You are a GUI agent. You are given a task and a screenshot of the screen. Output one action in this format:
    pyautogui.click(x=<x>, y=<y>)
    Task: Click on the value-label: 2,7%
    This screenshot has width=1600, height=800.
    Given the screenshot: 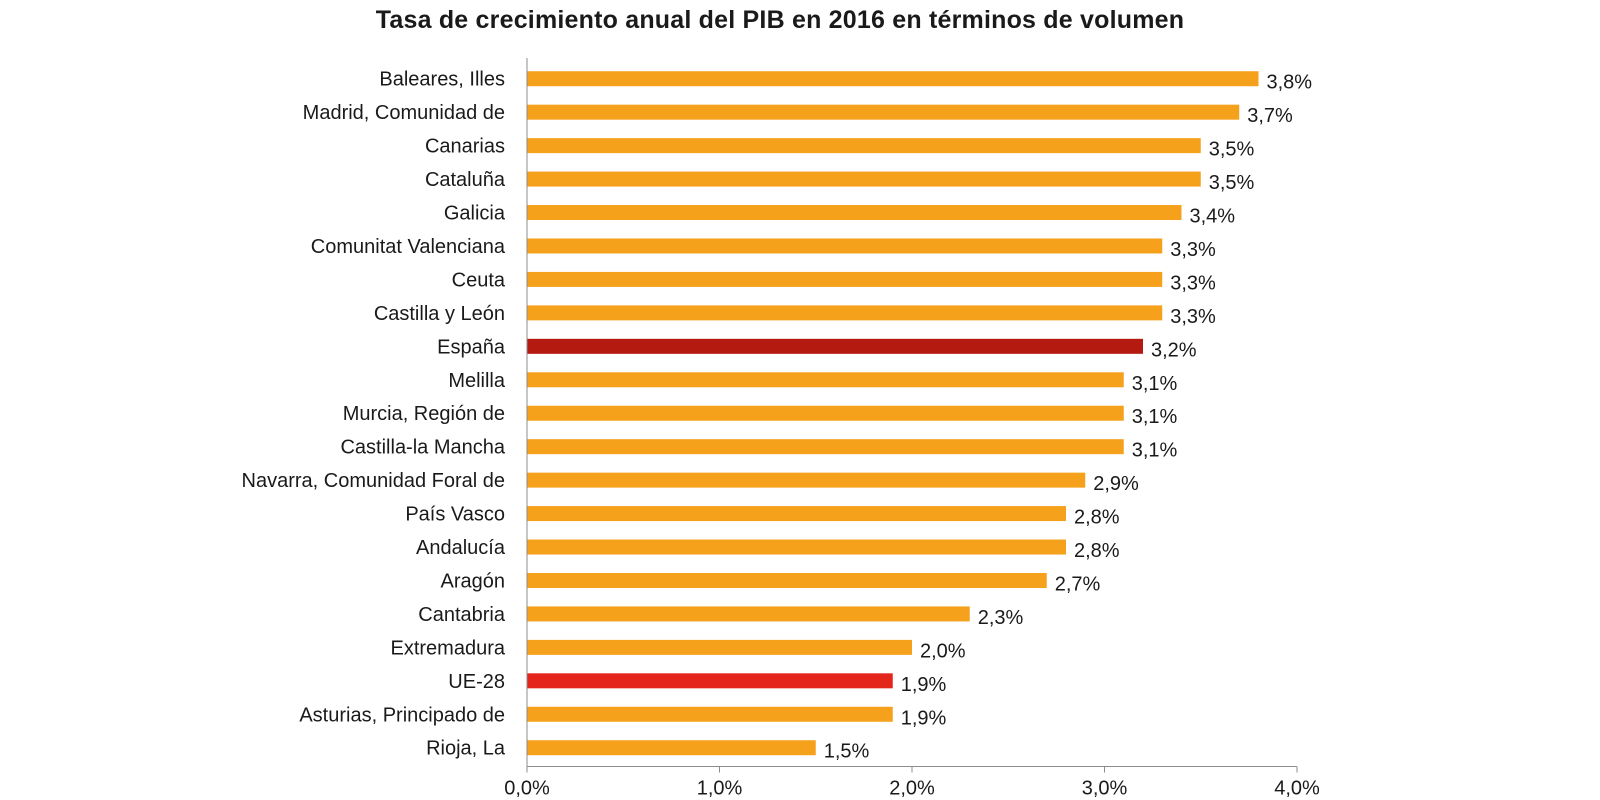 What is the action you would take?
    pyautogui.click(x=1078, y=584)
    